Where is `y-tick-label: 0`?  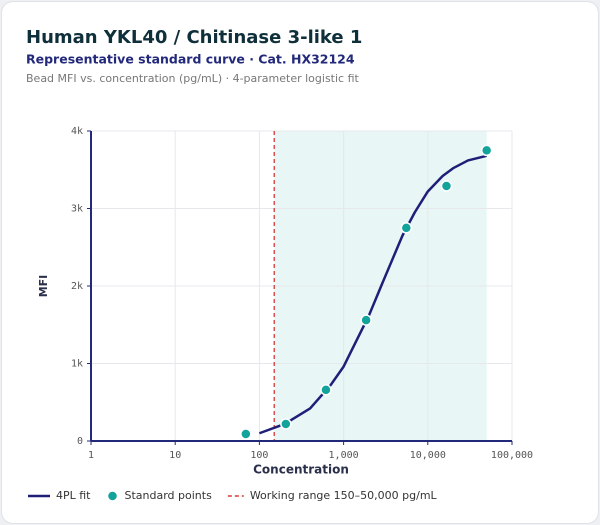
y-tick-label: 0 is located at coordinates (80, 441).